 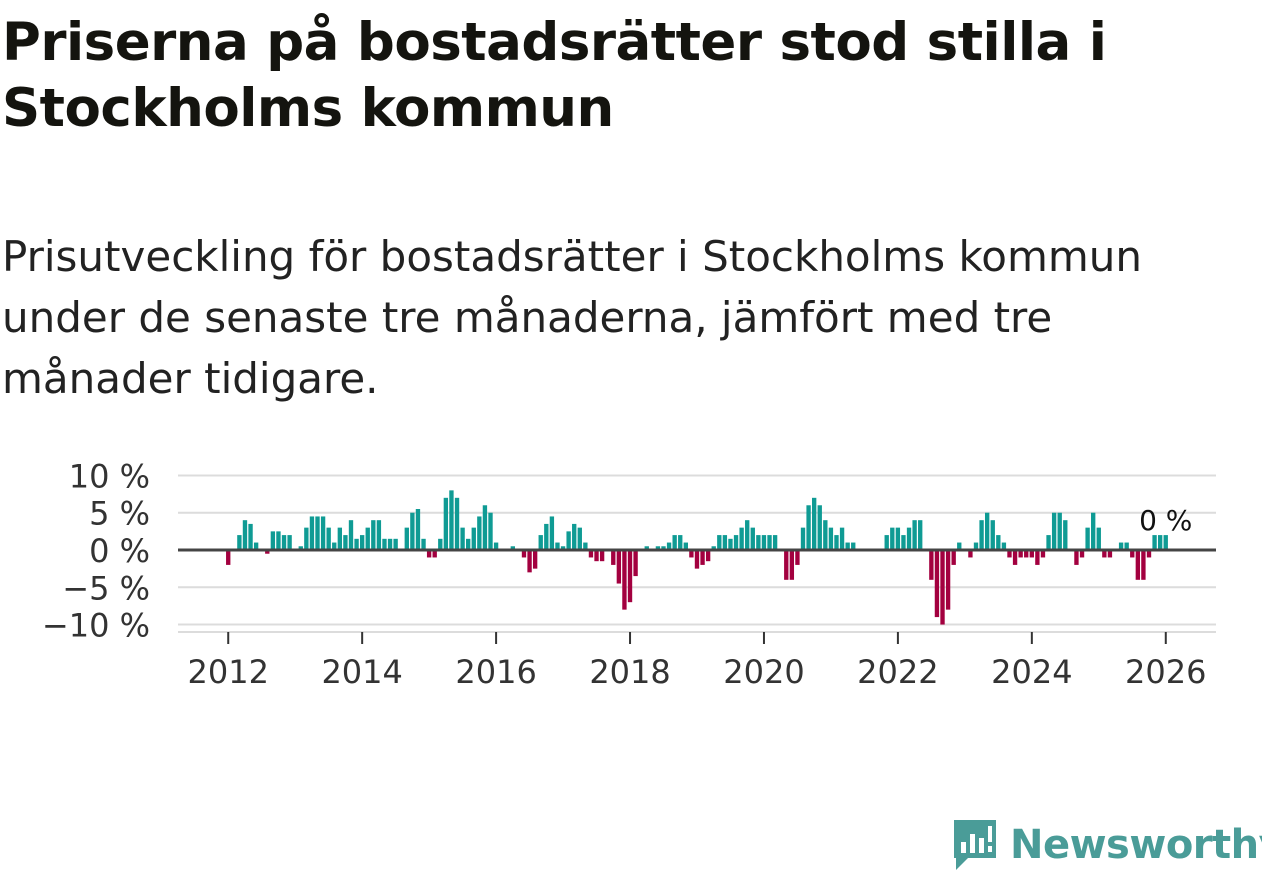 I want to click on y-tick-label: −5 %, so click(x=106, y=588).